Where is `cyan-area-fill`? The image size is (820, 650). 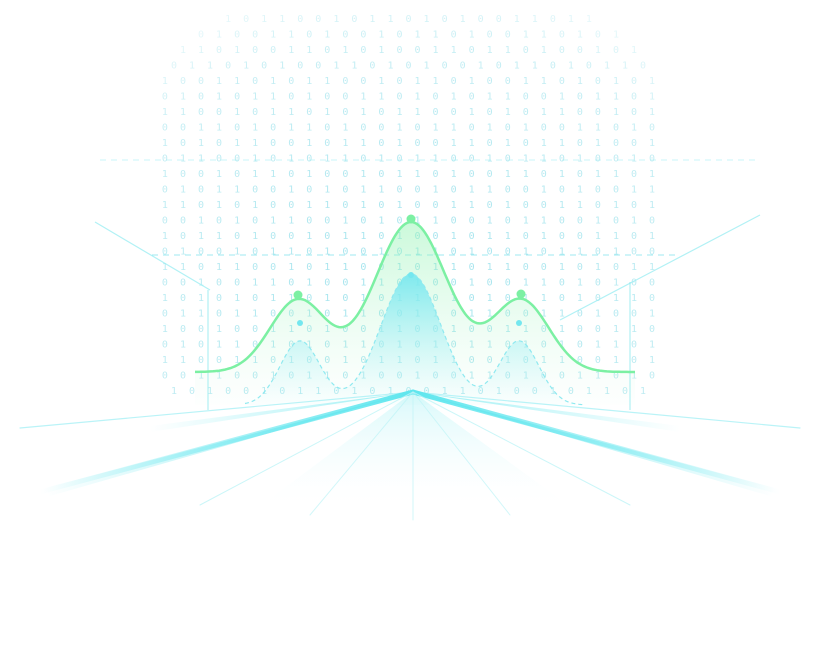 cyan-area-fill is located at coordinates (415, 339).